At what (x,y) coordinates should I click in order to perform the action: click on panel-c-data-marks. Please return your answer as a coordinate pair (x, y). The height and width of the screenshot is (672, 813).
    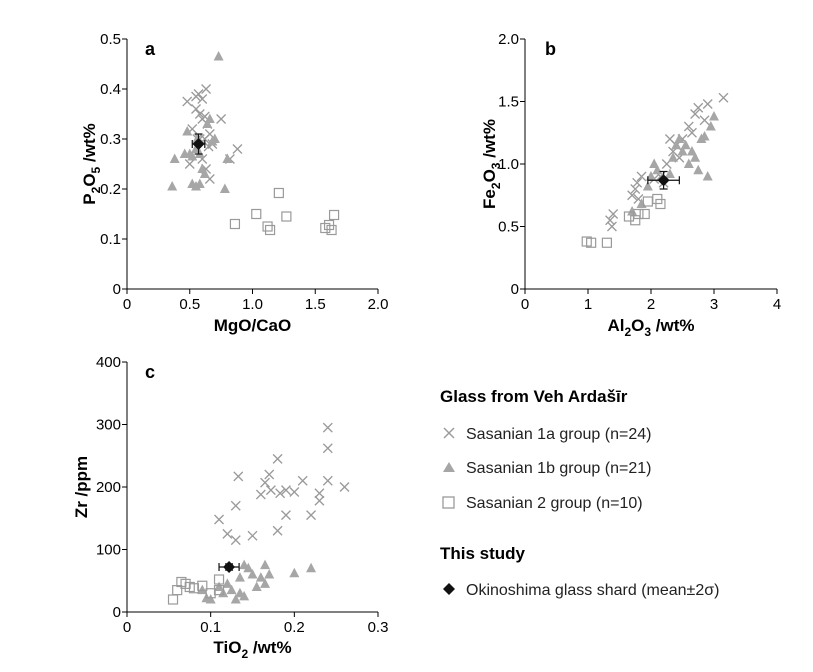
    Looking at the image, I should click on (258, 513).